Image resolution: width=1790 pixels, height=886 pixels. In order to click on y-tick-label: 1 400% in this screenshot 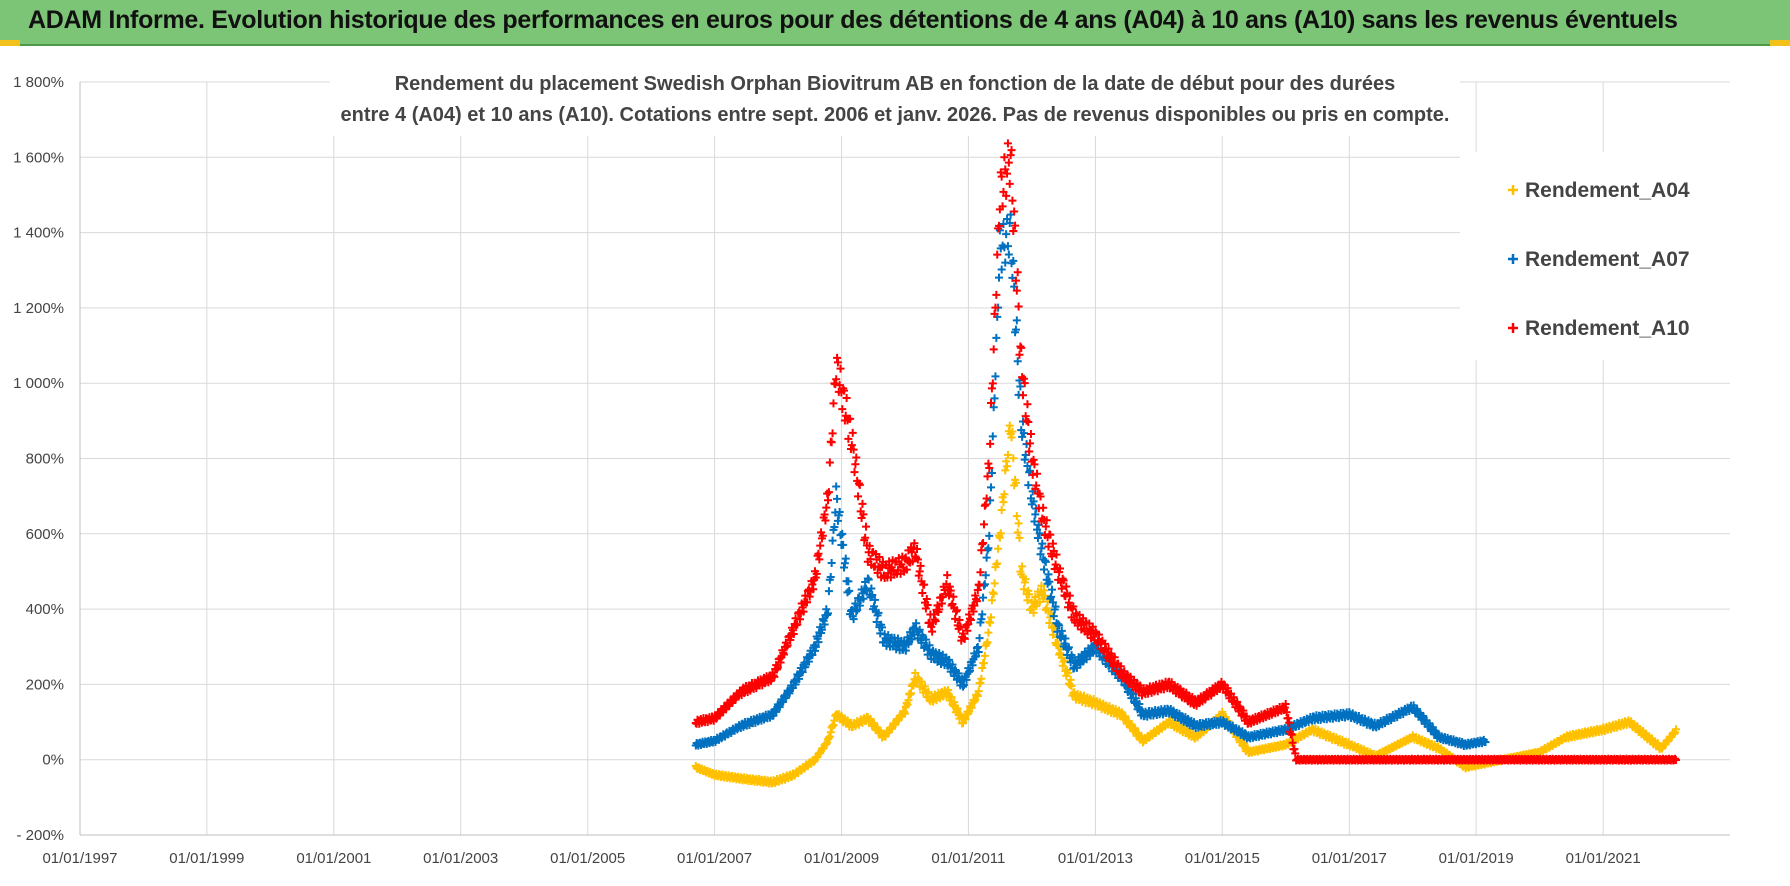, I will do `click(38, 233)`.